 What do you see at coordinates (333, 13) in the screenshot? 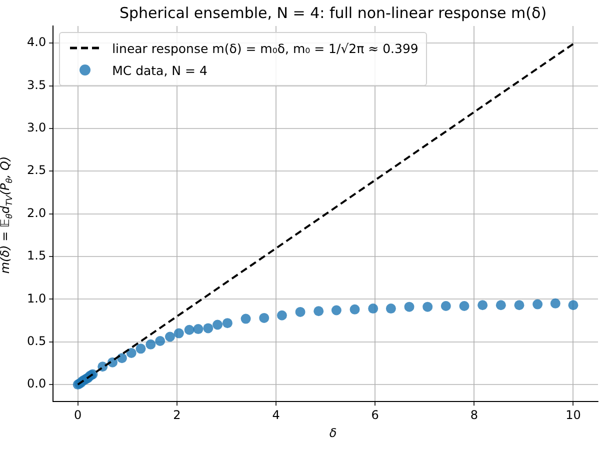
I see `chart-title: Spherical ensemble, N = 4: full non-linear response m(δ)` at bounding box center [333, 13].